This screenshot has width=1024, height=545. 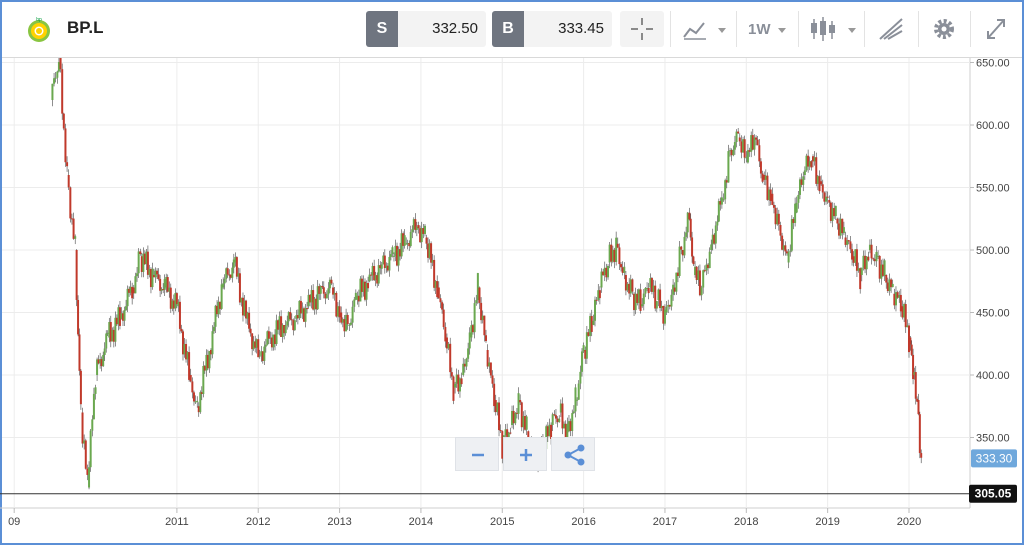 What do you see at coordinates (704, 29) in the screenshot?
I see `chart-type-button` at bounding box center [704, 29].